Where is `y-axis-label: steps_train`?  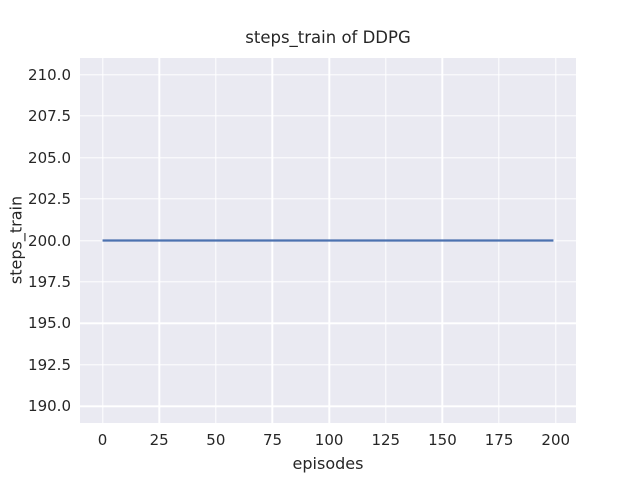
y-axis-label: steps_train is located at coordinates (16, 240).